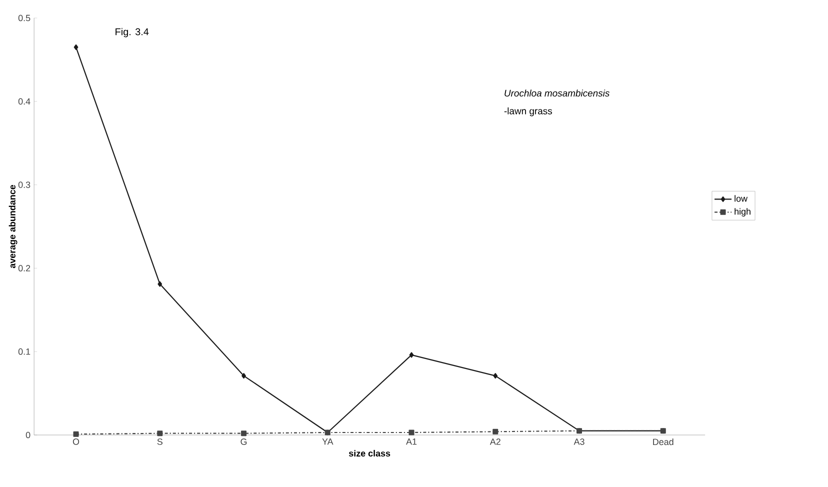  Describe the element at coordinates (557, 93) in the screenshot. I see `annotation: Urochloa mosambicensis` at that location.